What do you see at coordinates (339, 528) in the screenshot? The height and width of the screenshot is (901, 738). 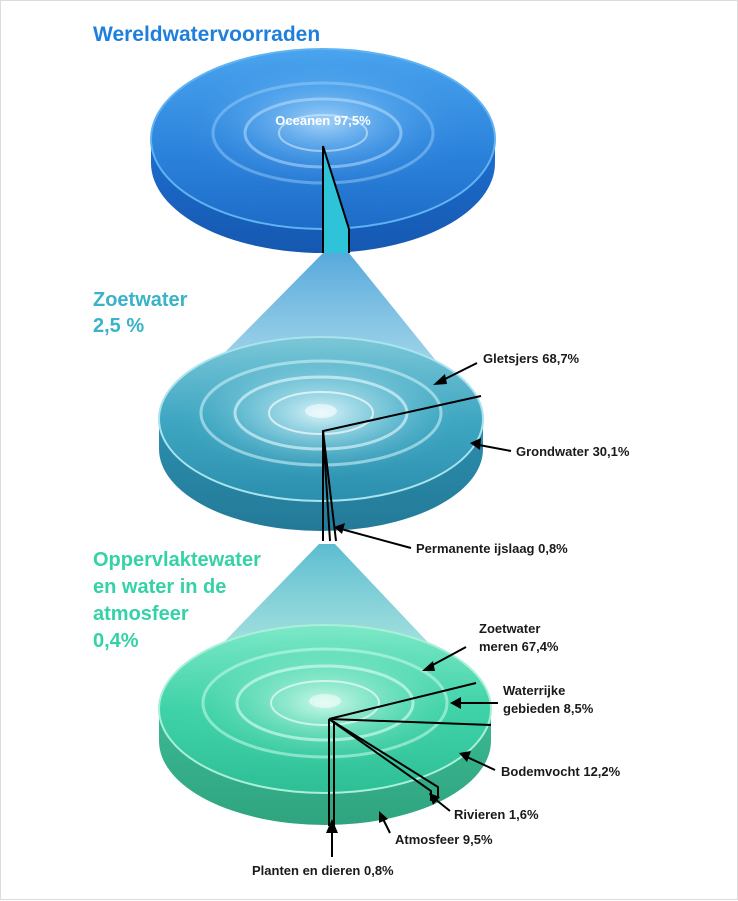 I see `permafrost-arrowhead` at bounding box center [339, 528].